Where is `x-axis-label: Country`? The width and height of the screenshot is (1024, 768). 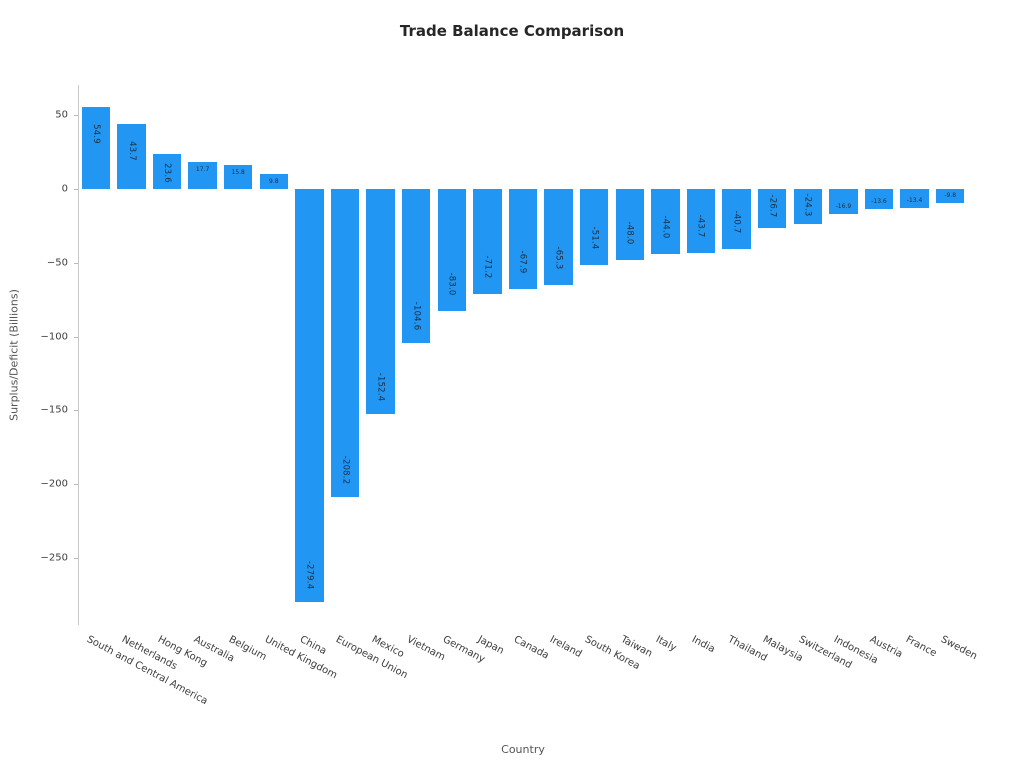 x-axis-label: Country is located at coordinates (523, 749).